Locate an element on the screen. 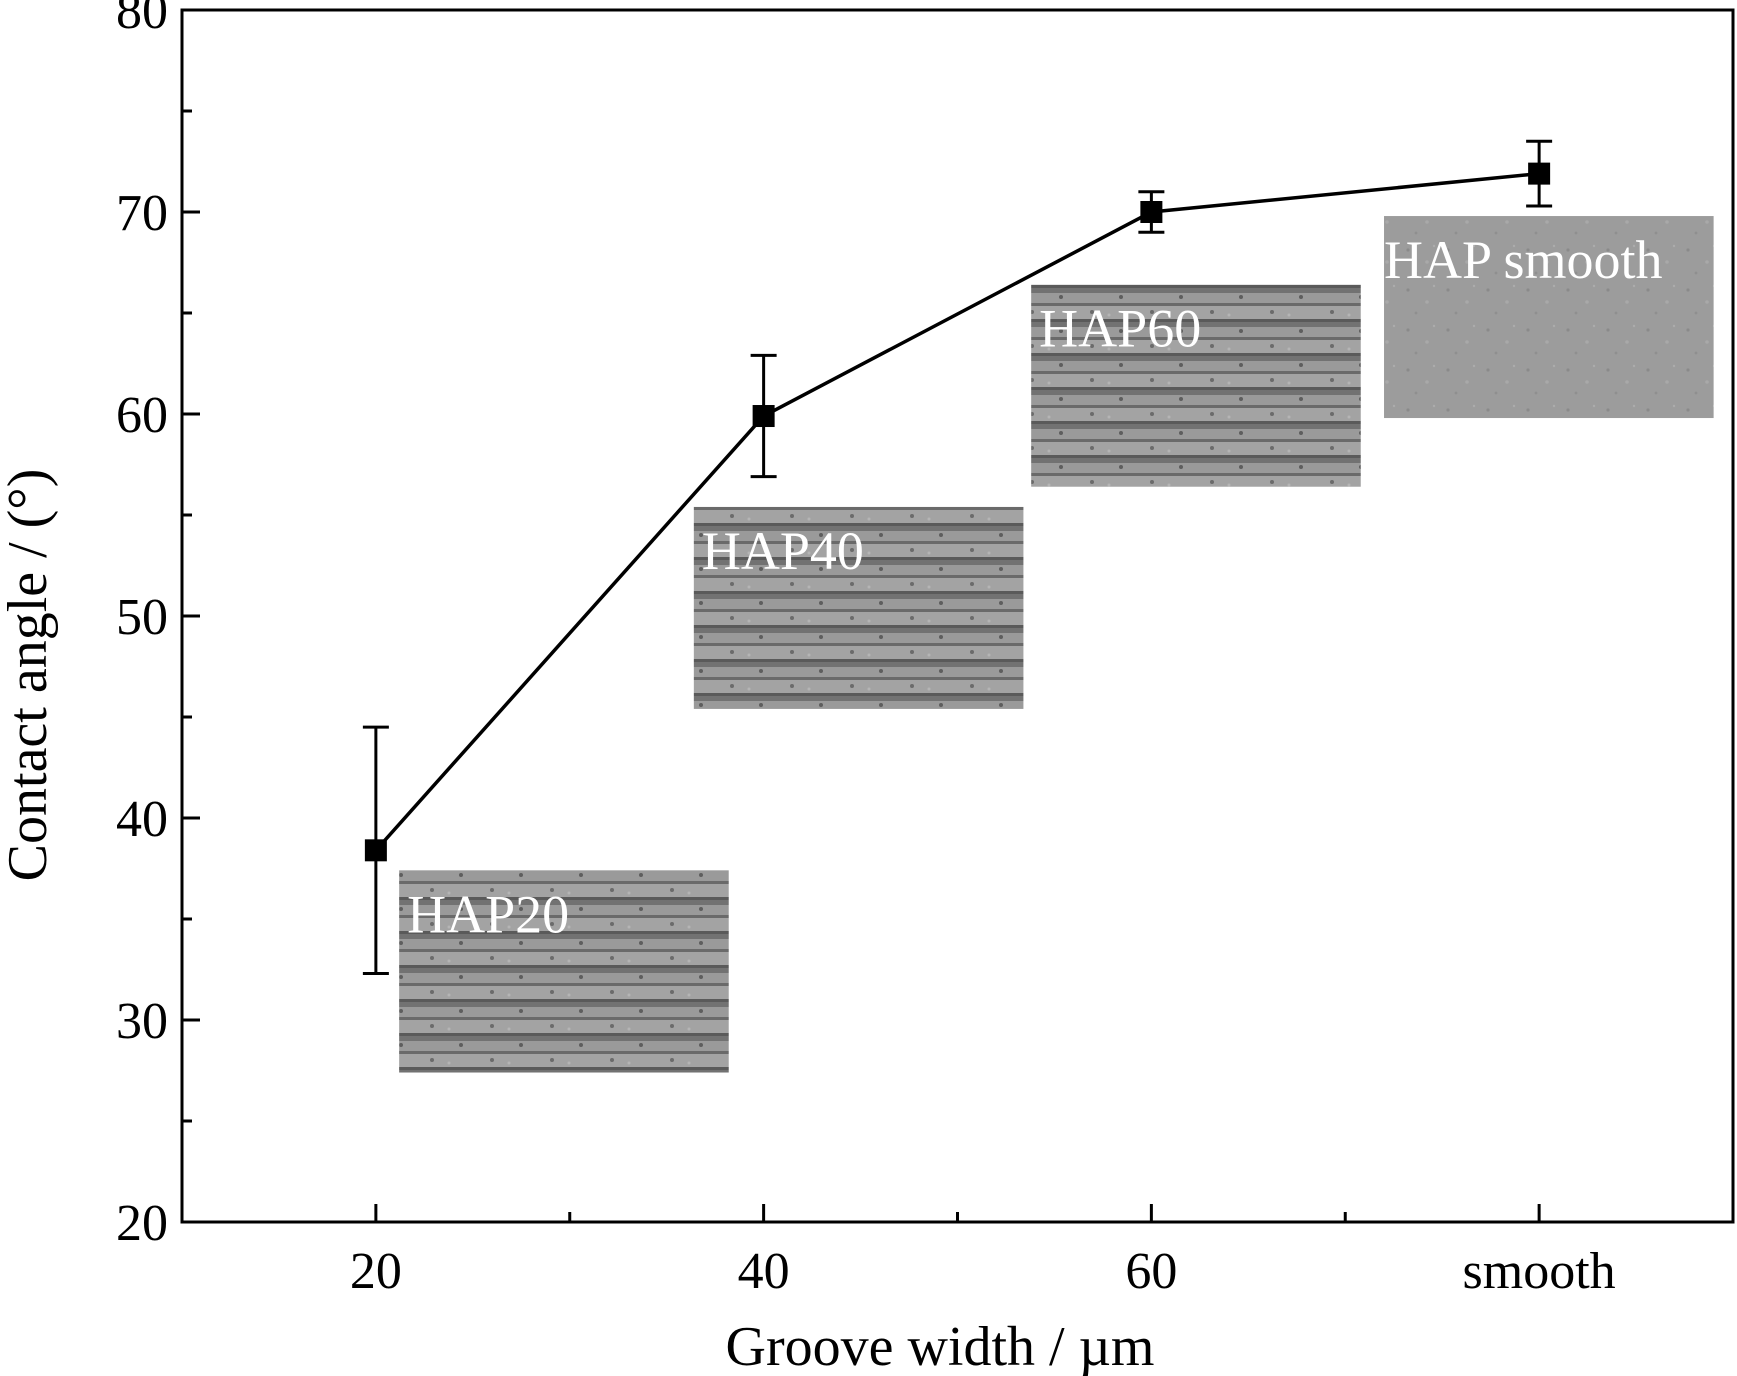 The height and width of the screenshot is (1376, 1737). inset-label-1: HAP40 is located at coordinates (783, 551).